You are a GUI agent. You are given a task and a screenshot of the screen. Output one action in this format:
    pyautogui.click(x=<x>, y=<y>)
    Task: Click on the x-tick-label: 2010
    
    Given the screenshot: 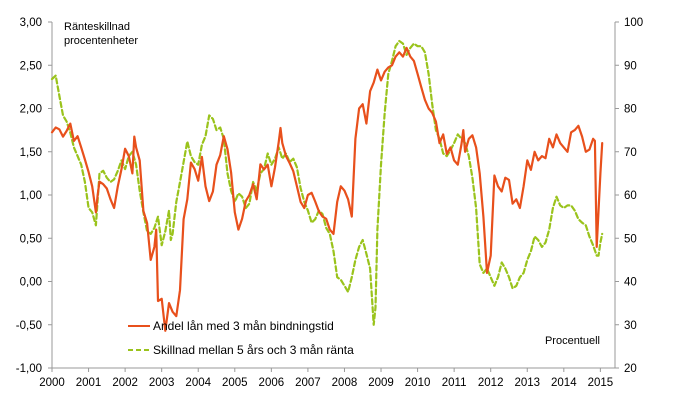 What is the action you would take?
    pyautogui.click(x=418, y=383)
    